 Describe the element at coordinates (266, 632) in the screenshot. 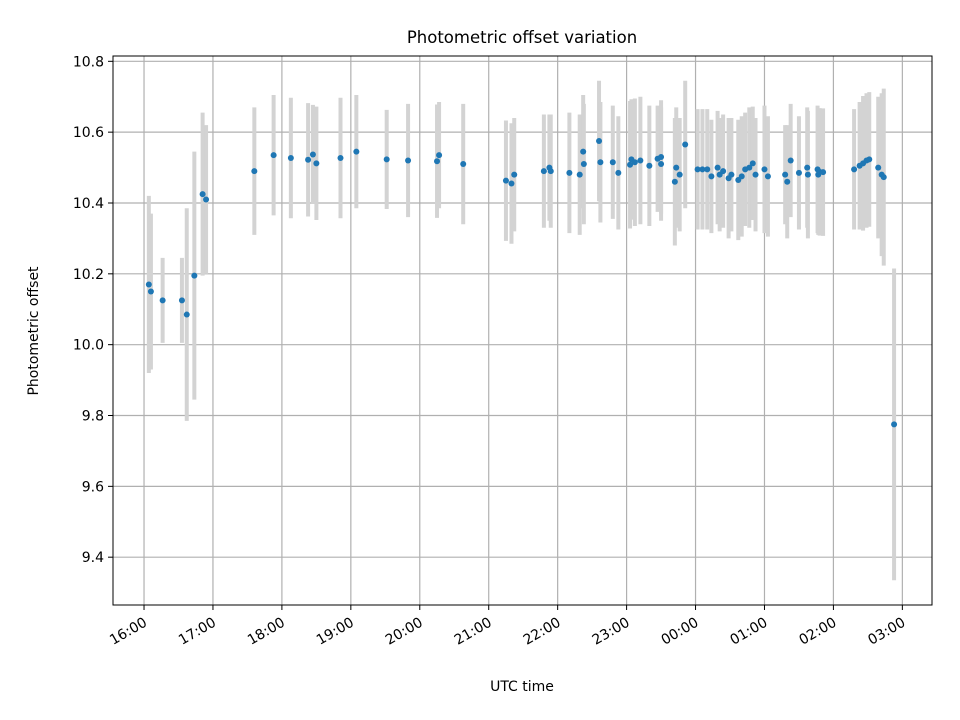

I see `x-tick-label: 18:00` at that location.